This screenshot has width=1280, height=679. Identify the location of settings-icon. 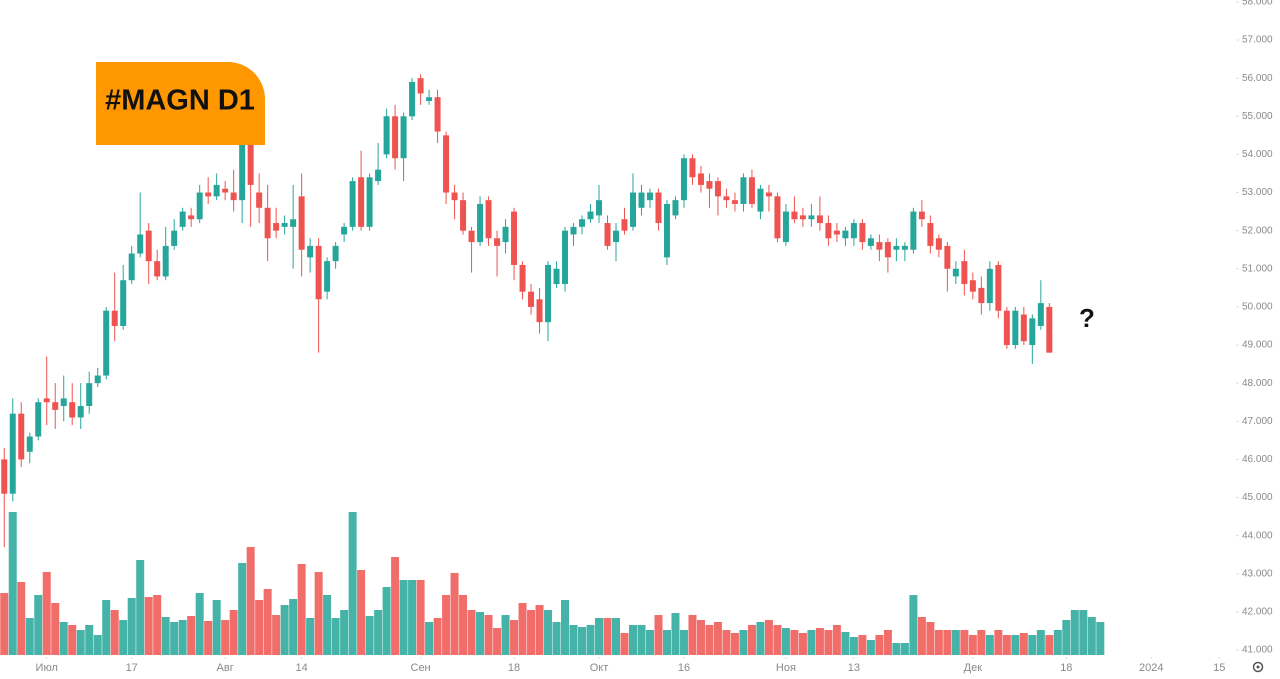
(1258, 667).